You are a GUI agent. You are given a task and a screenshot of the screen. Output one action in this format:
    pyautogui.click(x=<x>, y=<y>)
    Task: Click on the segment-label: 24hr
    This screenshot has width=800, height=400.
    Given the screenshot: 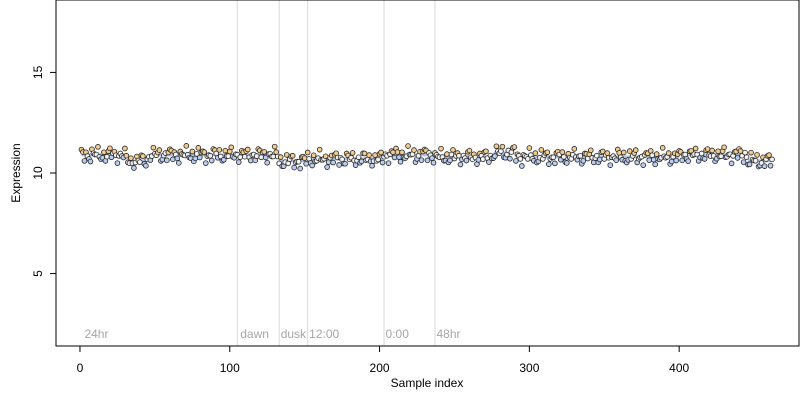 What is the action you would take?
    pyautogui.click(x=96, y=334)
    